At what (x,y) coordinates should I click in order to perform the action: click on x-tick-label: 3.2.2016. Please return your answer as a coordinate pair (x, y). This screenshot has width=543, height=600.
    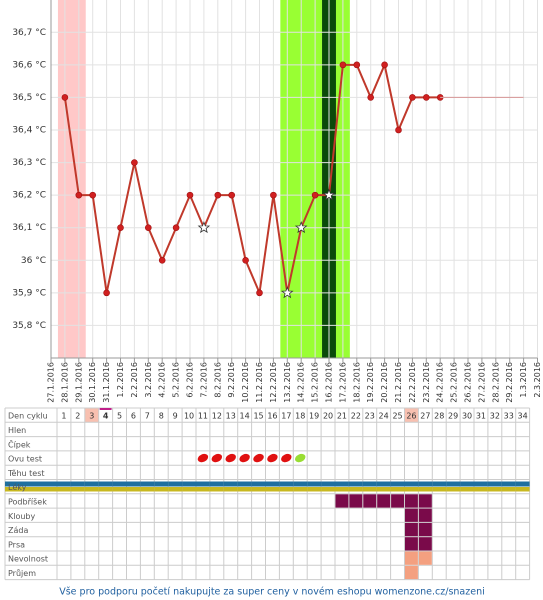
    Looking at the image, I should click on (148, 380).